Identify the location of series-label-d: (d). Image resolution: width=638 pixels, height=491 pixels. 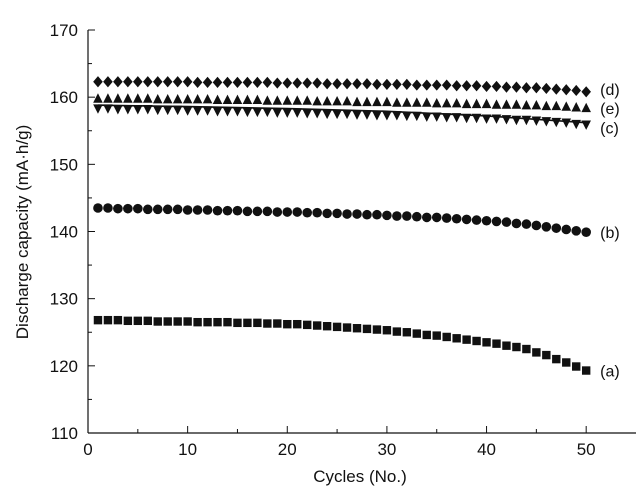
(610, 90).